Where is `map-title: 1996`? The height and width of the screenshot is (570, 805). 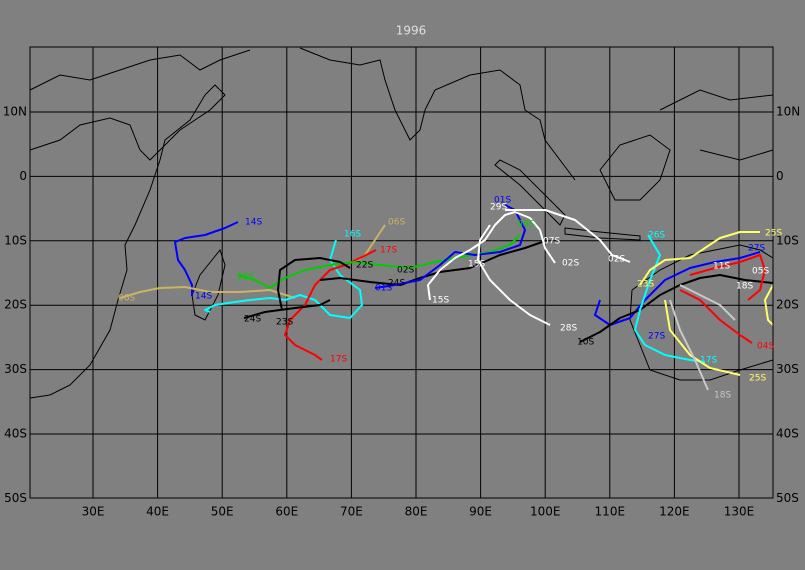
map-title: 1996 is located at coordinates (411, 31).